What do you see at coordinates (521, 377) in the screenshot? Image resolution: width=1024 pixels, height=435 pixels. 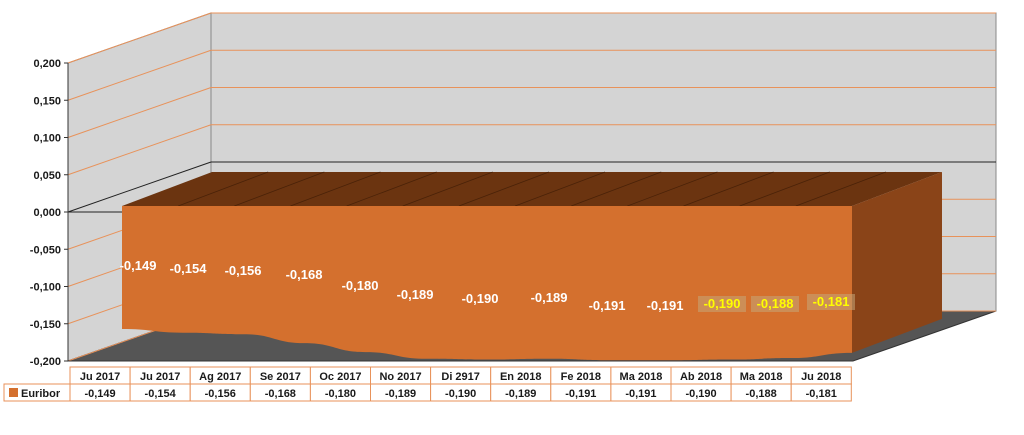 I see `x-category-label: En 2018` at bounding box center [521, 377].